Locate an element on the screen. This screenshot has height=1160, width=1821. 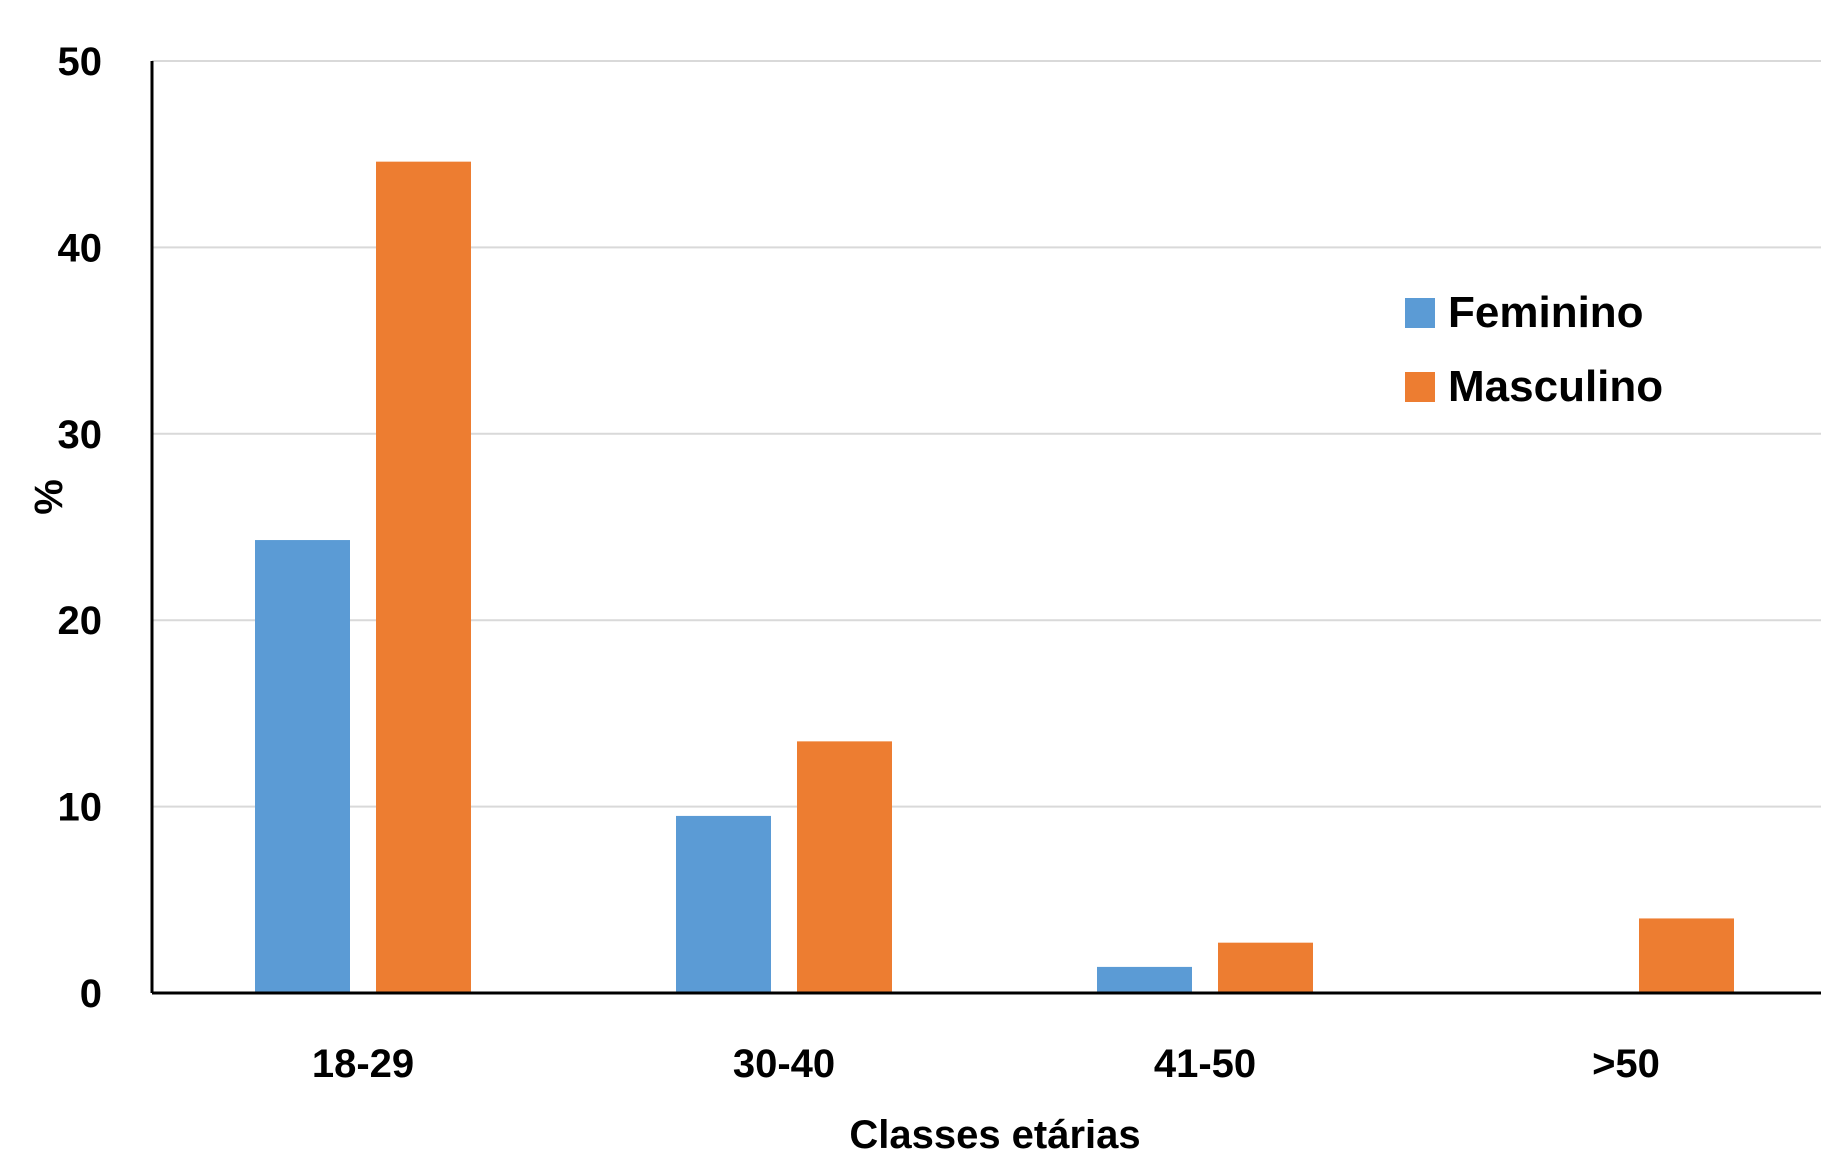
y-tick-label: 40 is located at coordinates (80, 248).